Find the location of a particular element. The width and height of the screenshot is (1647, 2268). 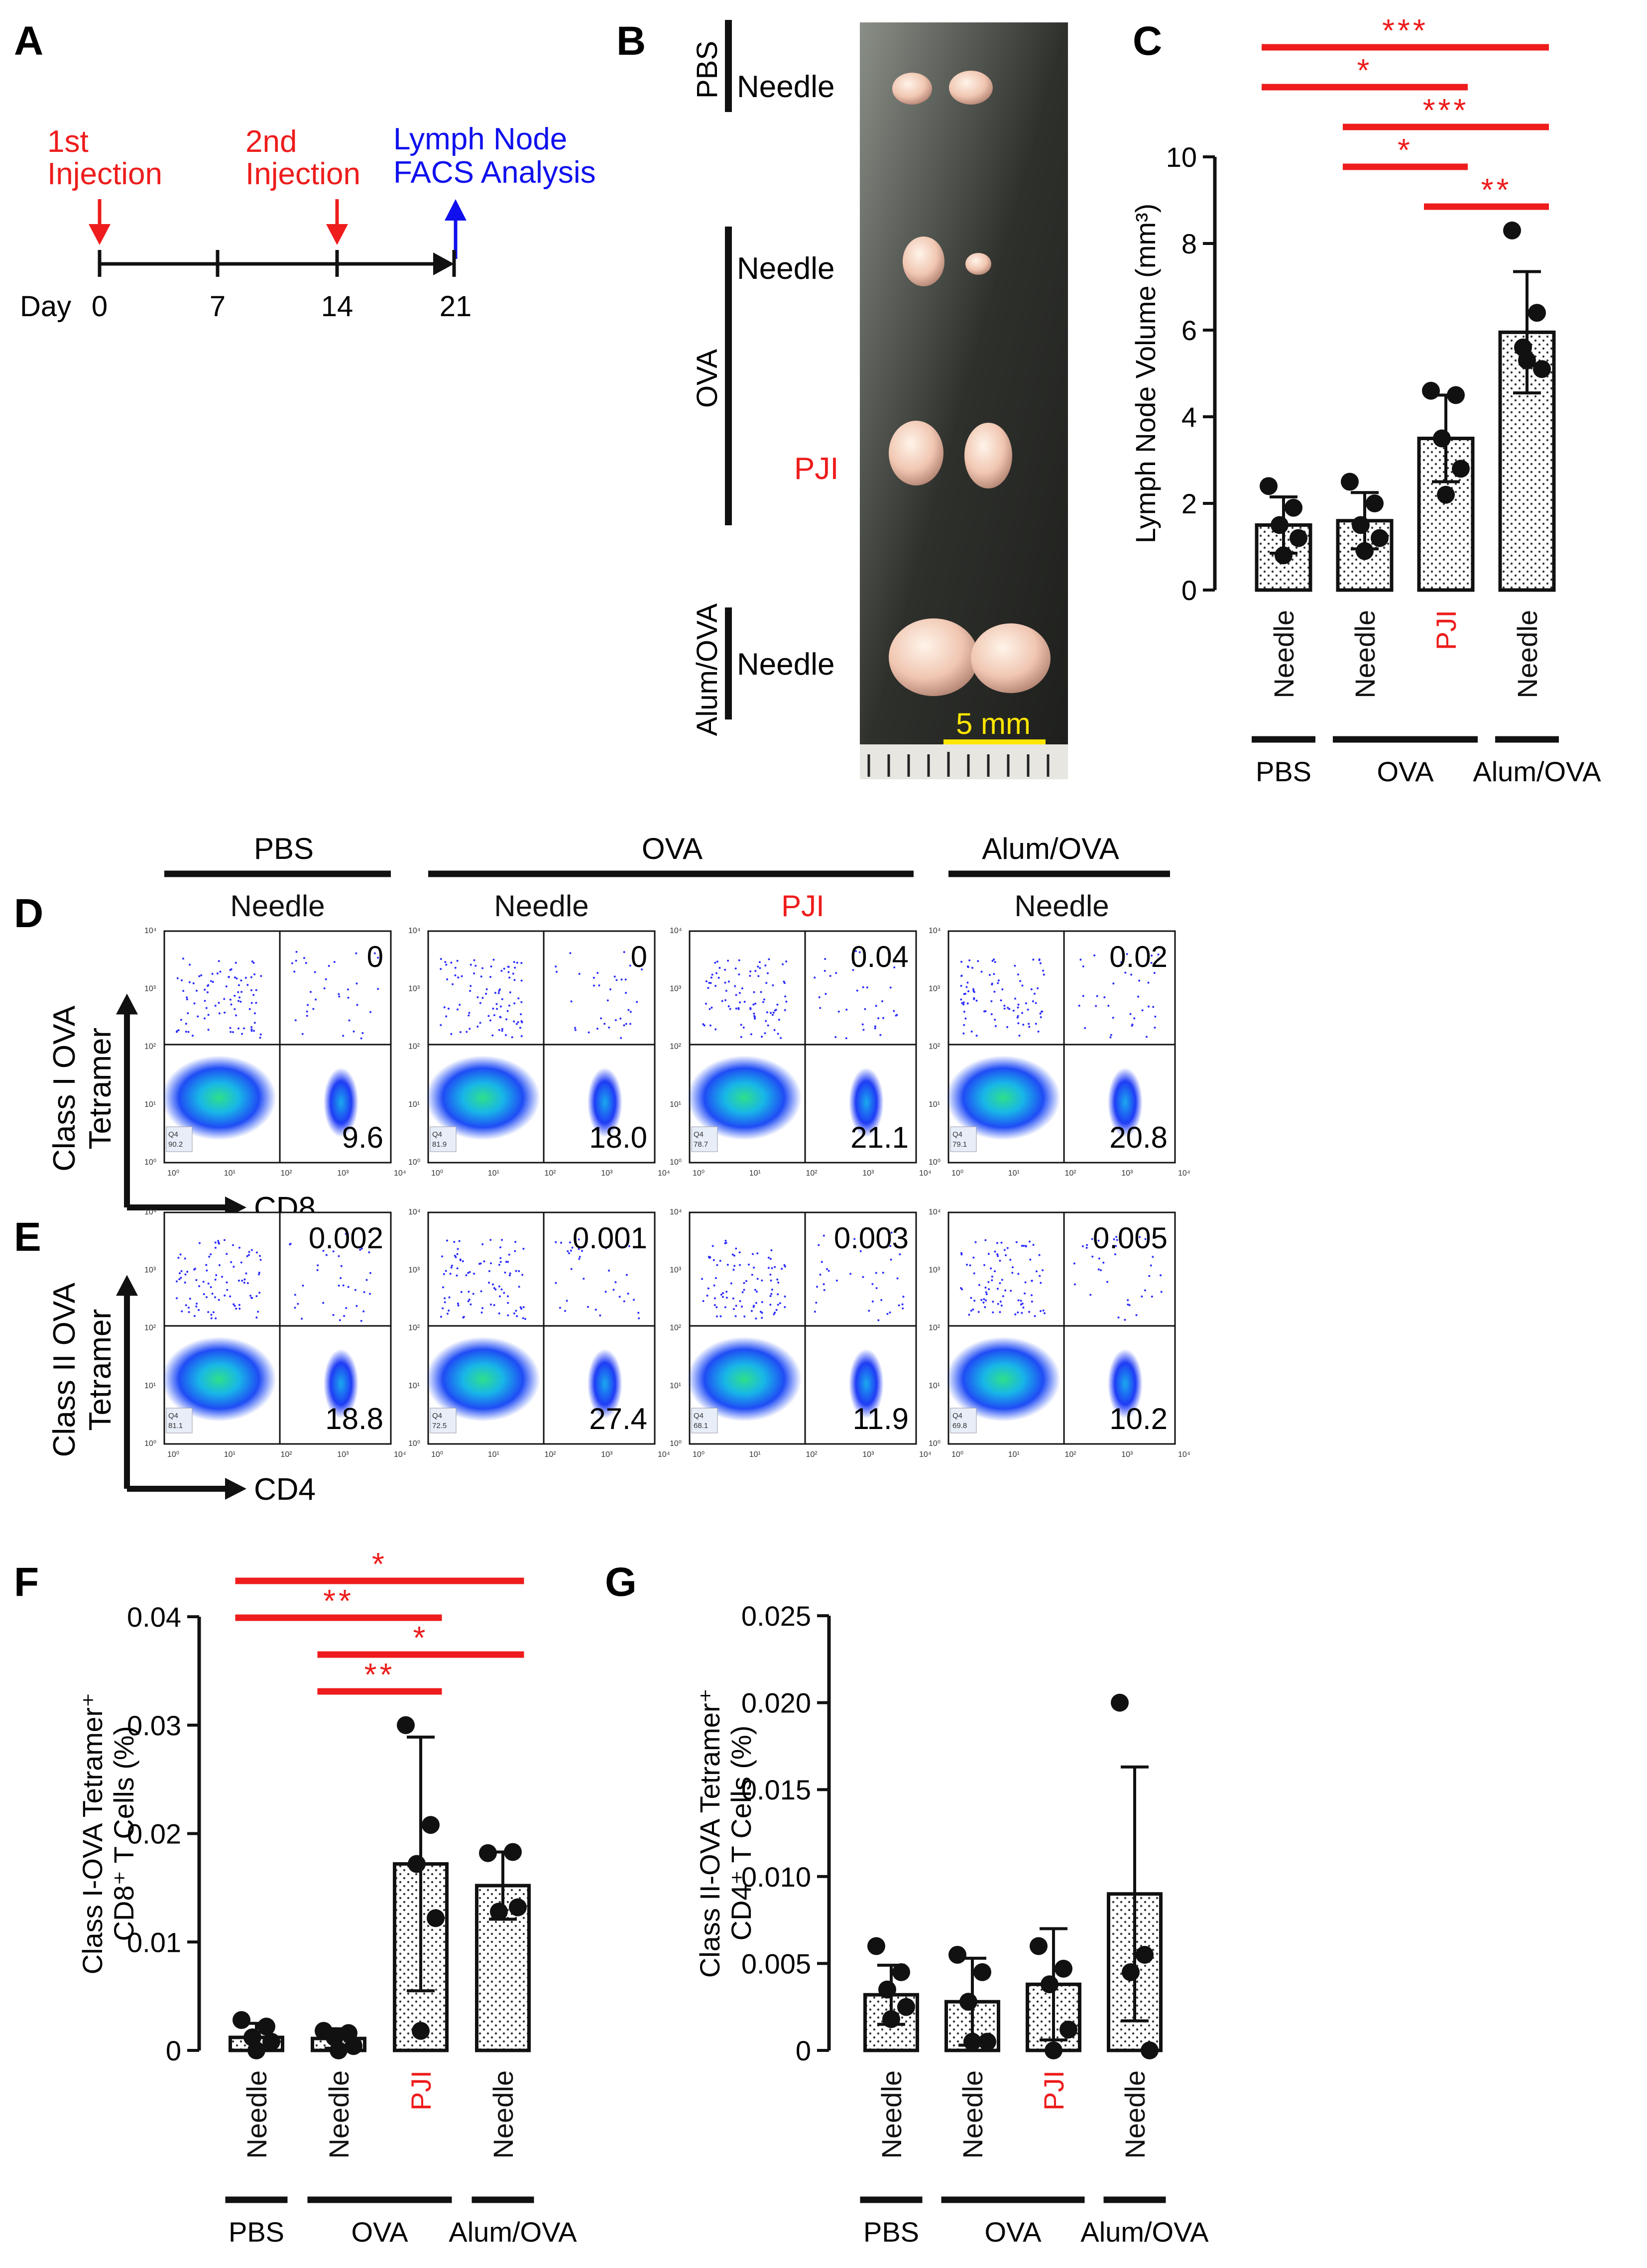

upper-right-percent: 0.04 is located at coordinates (879, 957).